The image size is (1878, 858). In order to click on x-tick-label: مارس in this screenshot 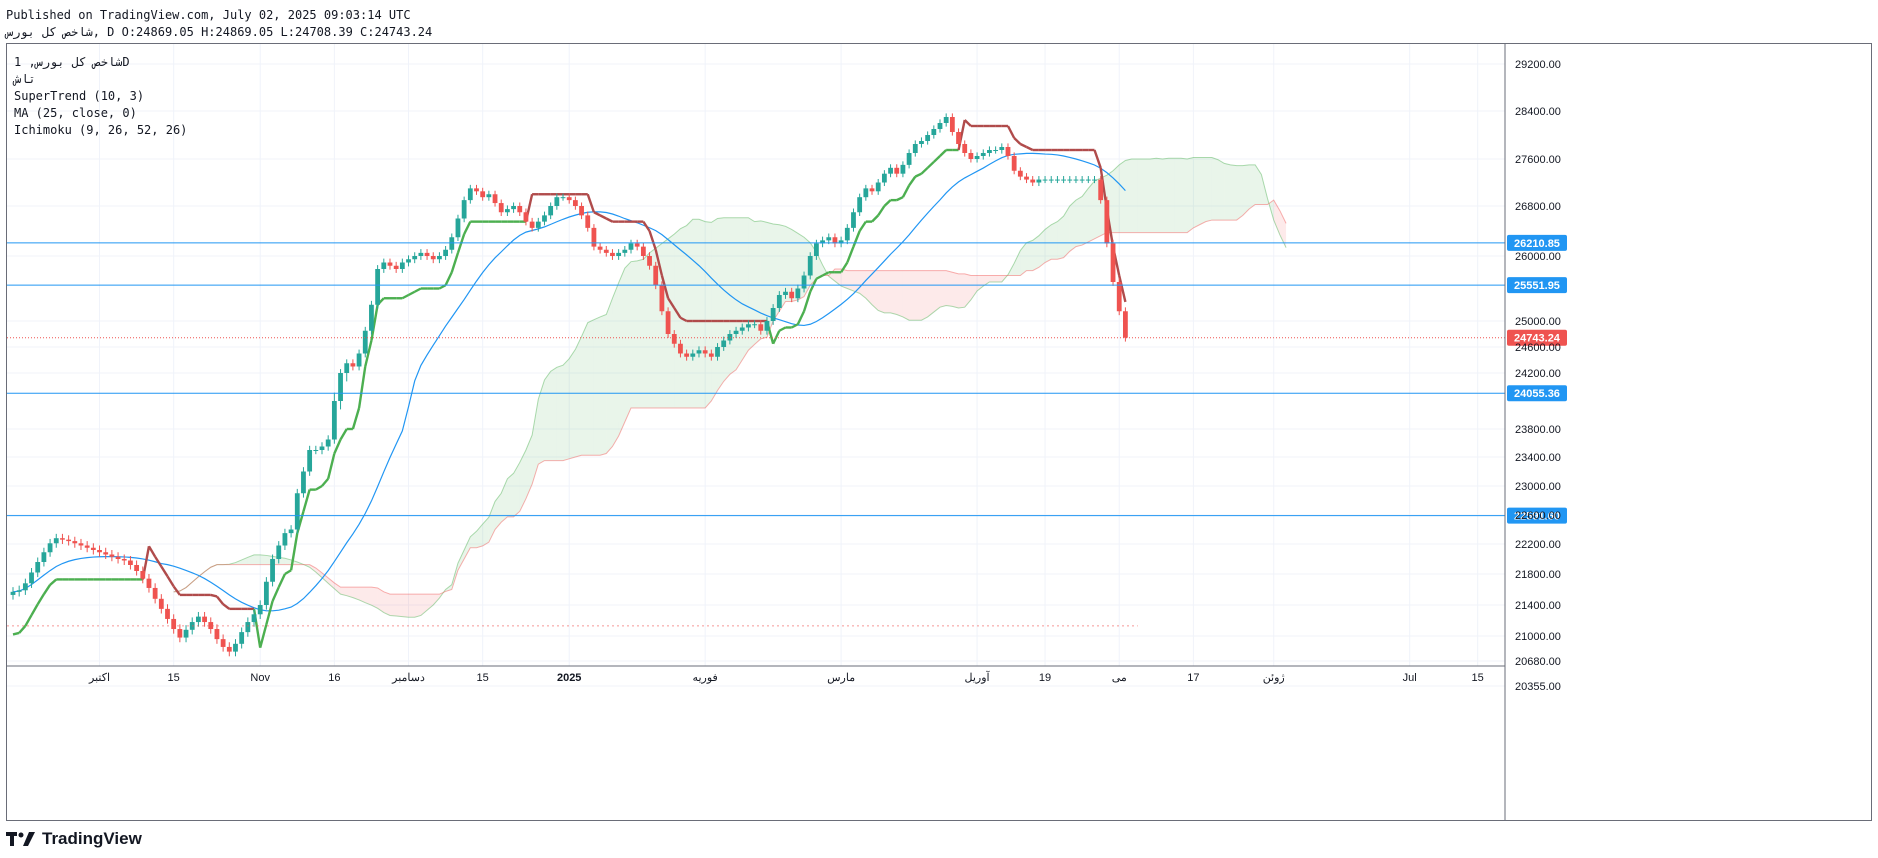, I will do `click(841, 678)`.